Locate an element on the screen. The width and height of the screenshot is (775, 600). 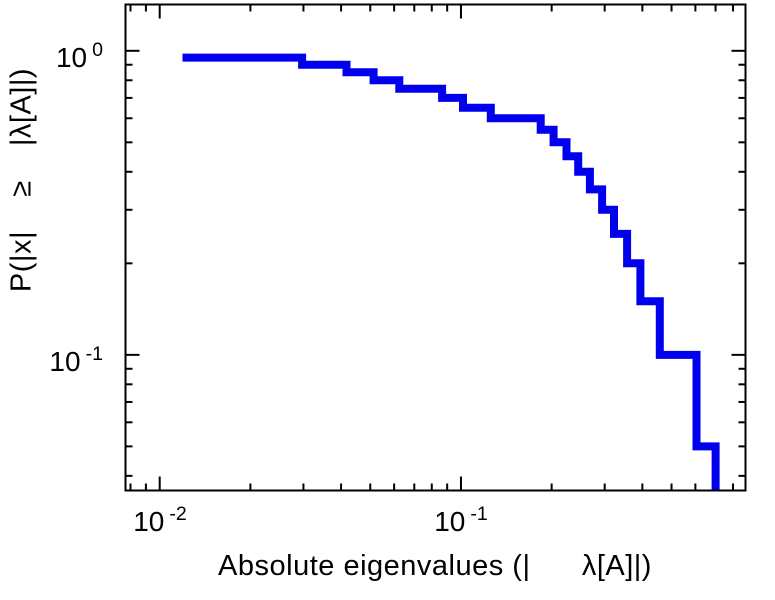
y-tick-label-1e-1: 10 -1 is located at coordinates (51, 358).